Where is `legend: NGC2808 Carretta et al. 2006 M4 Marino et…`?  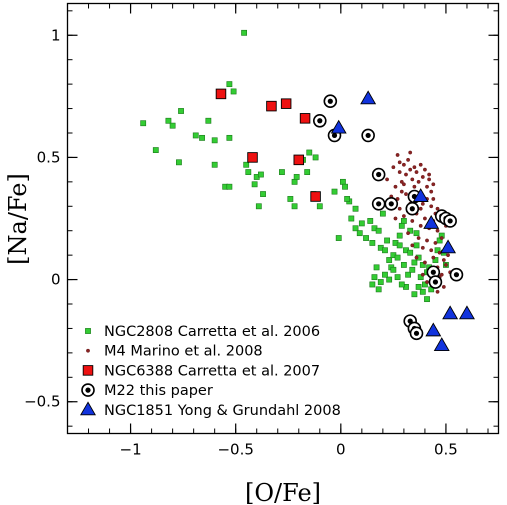
legend: NGC2808 Carretta et al. 2006 M4 Marino et… is located at coordinates (210, 371).